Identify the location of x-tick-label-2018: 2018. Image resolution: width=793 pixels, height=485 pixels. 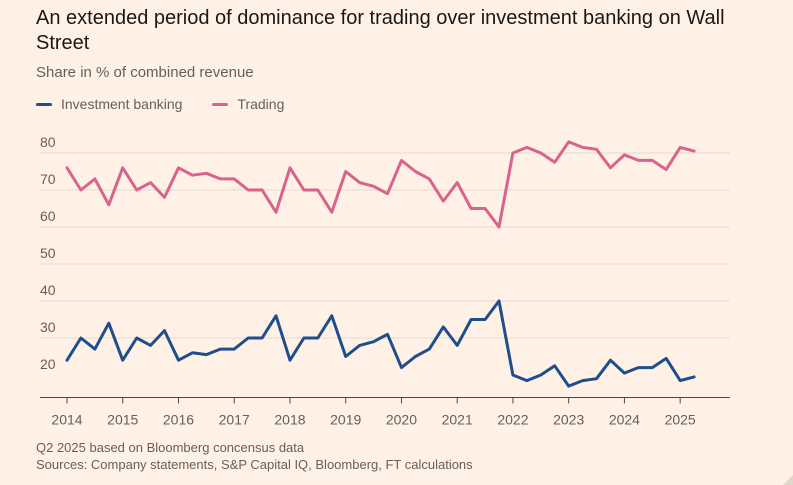
(289, 420).